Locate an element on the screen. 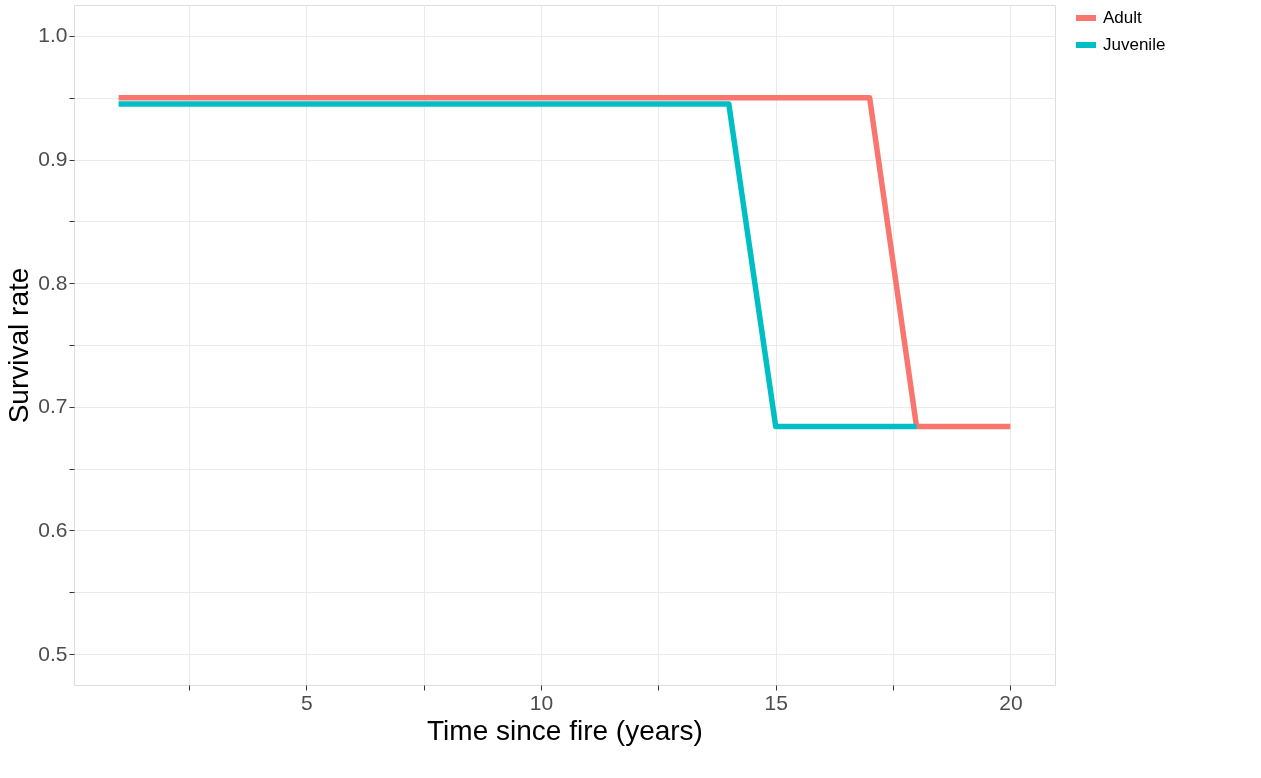 The width and height of the screenshot is (1261, 778). x-tick-label: 15 is located at coordinates (776, 702).